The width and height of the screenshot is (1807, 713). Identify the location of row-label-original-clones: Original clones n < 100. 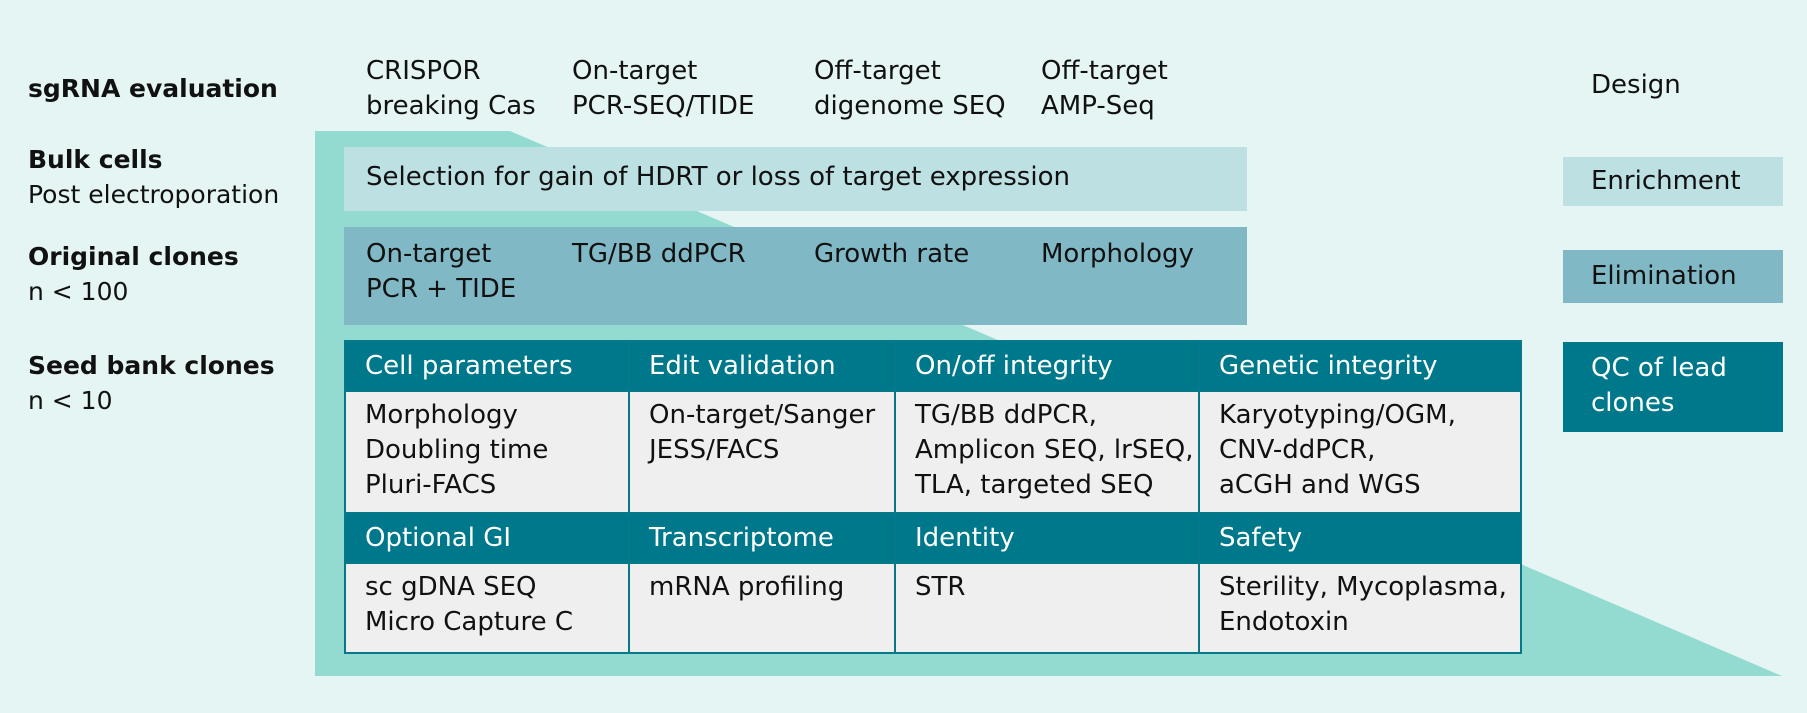
(133, 274).